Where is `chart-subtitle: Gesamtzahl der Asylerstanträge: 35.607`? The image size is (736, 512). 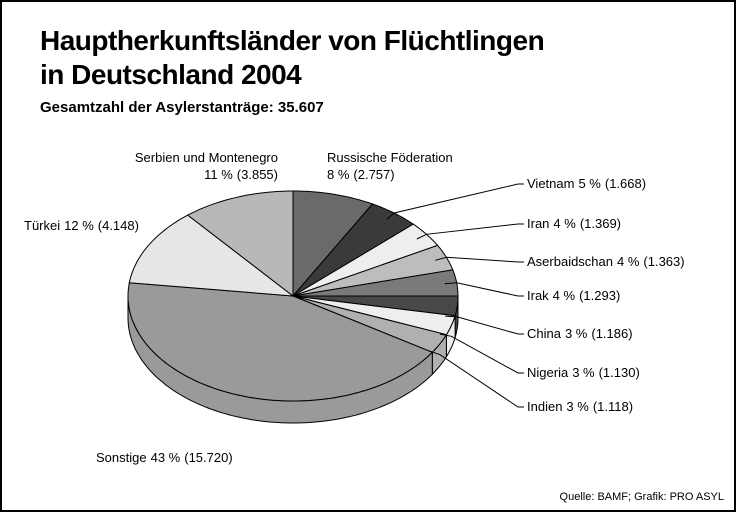 chart-subtitle: Gesamtzahl der Asylerstanträge: 35.607 is located at coordinates (182, 107).